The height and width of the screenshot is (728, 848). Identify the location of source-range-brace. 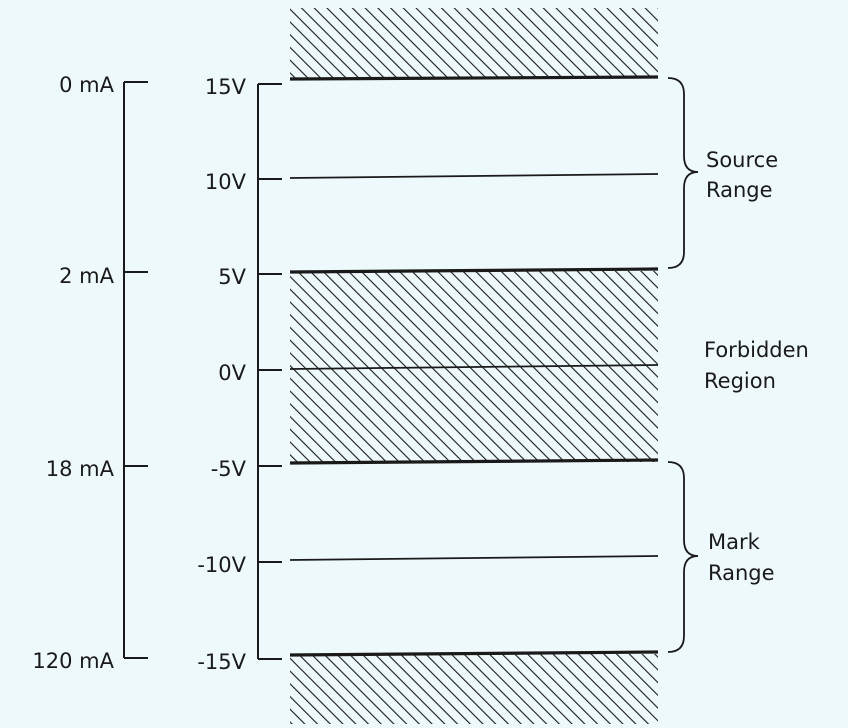
(683, 173).